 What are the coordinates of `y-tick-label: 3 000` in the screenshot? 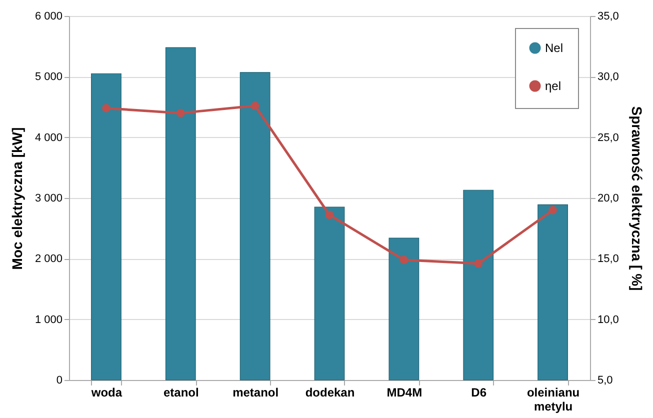 It's located at (48, 198).